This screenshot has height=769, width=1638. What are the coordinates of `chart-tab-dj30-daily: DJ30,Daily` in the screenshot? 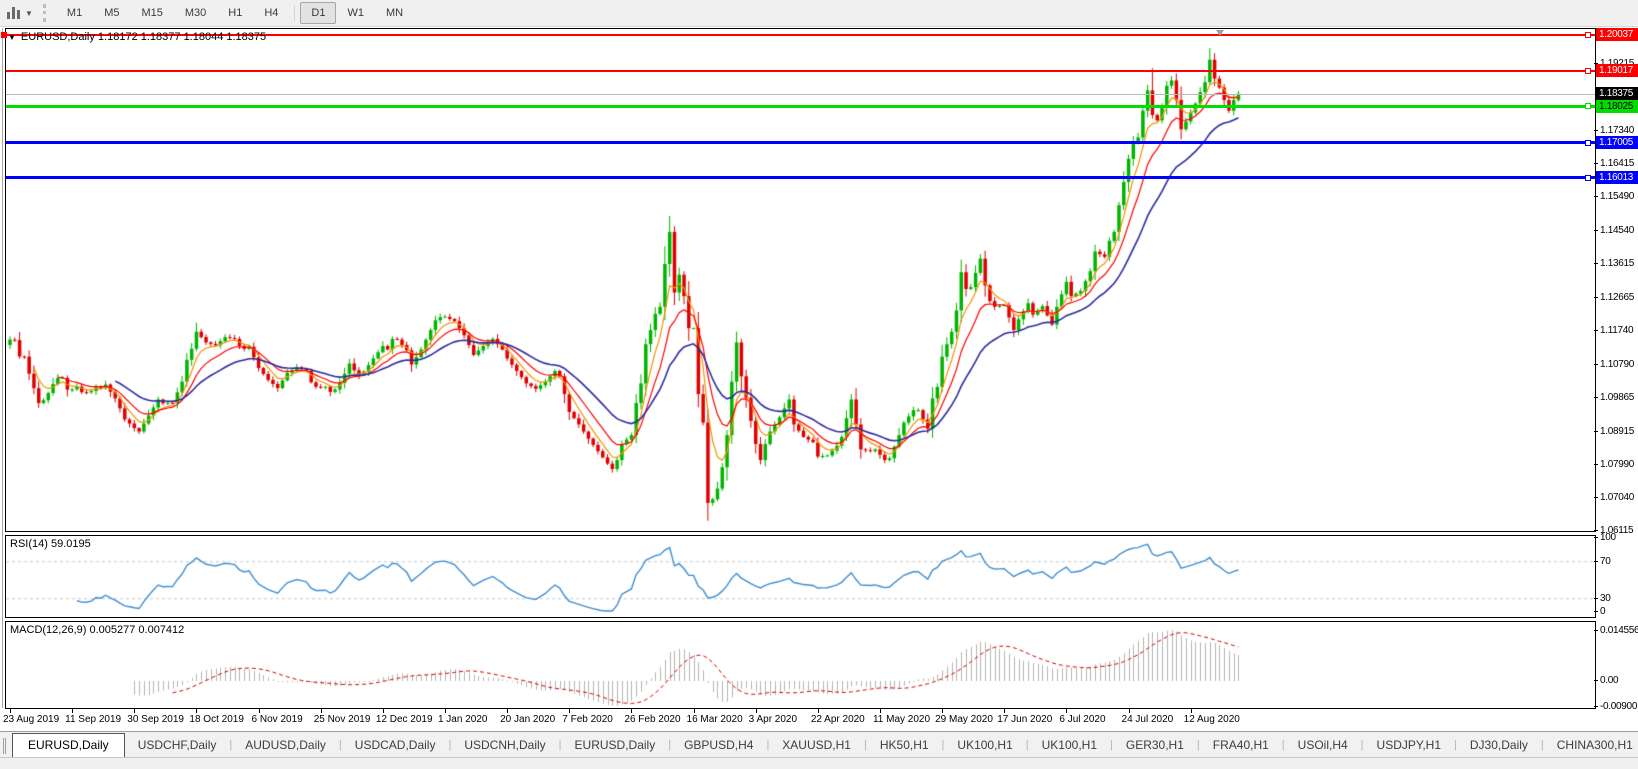 It's located at (1498, 745).